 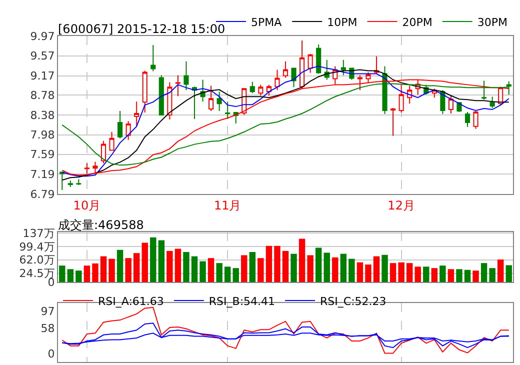 What do you see at coordinates (38, 233) in the screenshot?
I see `y-tick-label: 137万` at bounding box center [38, 233].